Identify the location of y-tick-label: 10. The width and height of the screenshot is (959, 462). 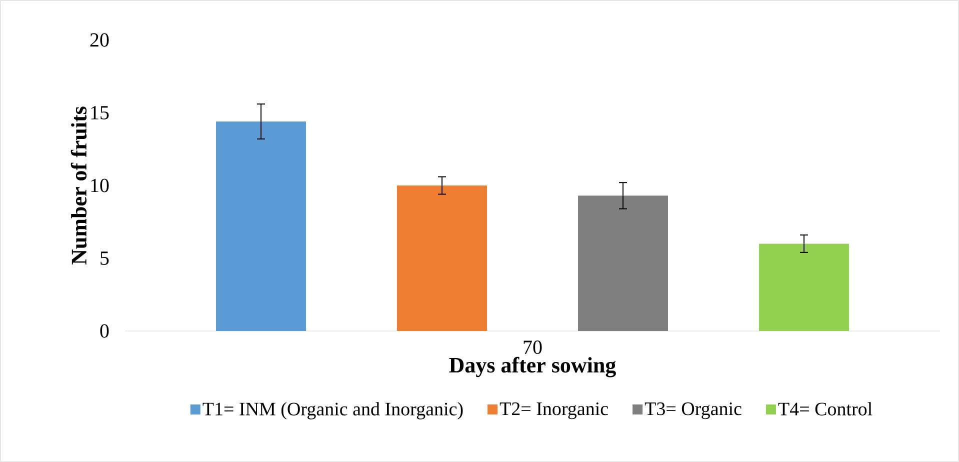
(100, 185).